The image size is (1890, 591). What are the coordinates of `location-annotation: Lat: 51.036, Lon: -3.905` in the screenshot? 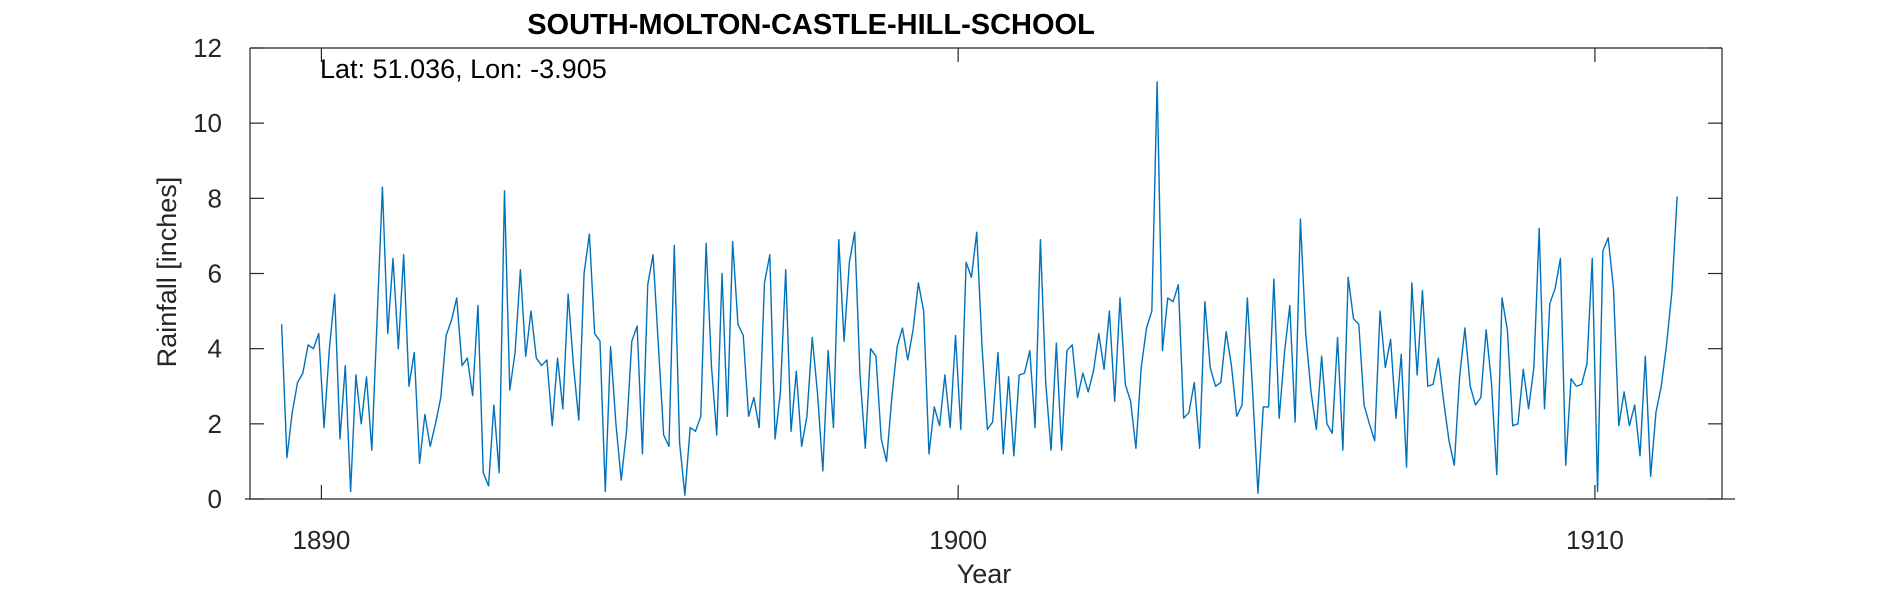 It's located at (463, 69).